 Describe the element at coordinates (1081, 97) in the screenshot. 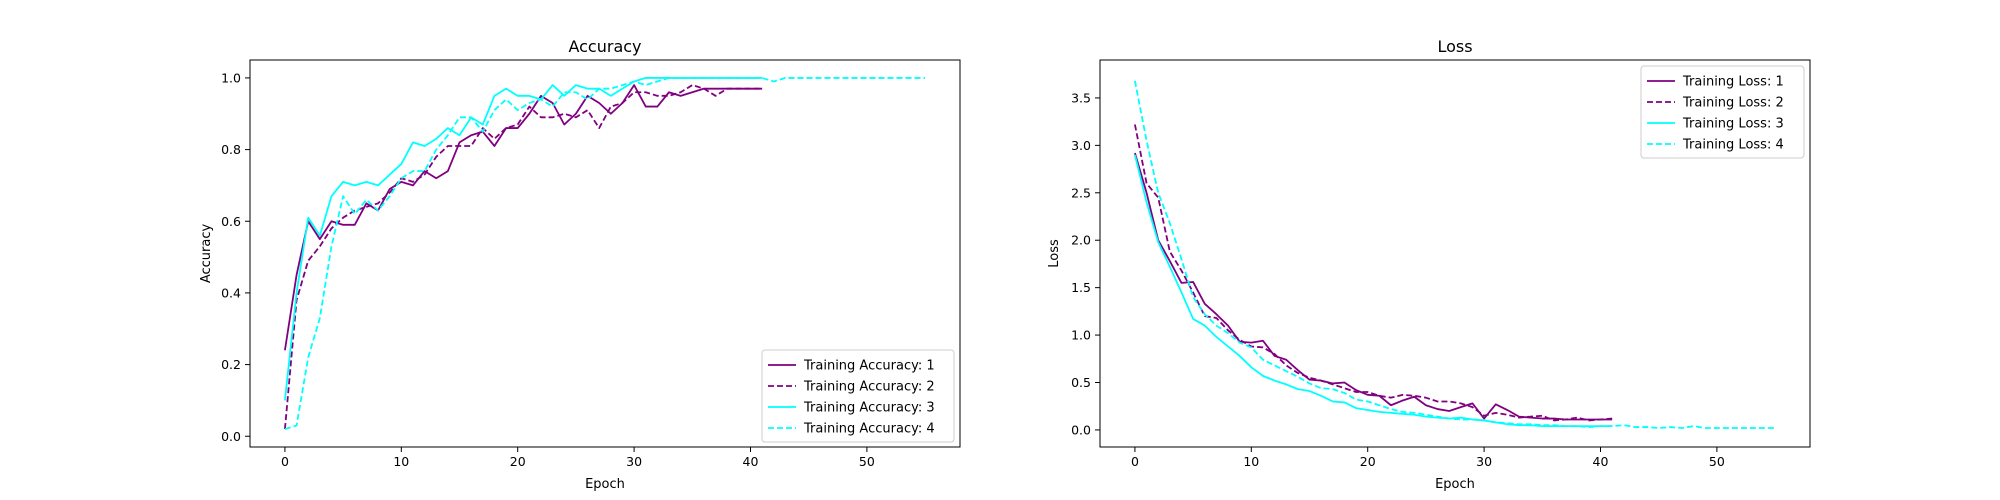

I see `loss-y-tick-label: 3.5` at that location.